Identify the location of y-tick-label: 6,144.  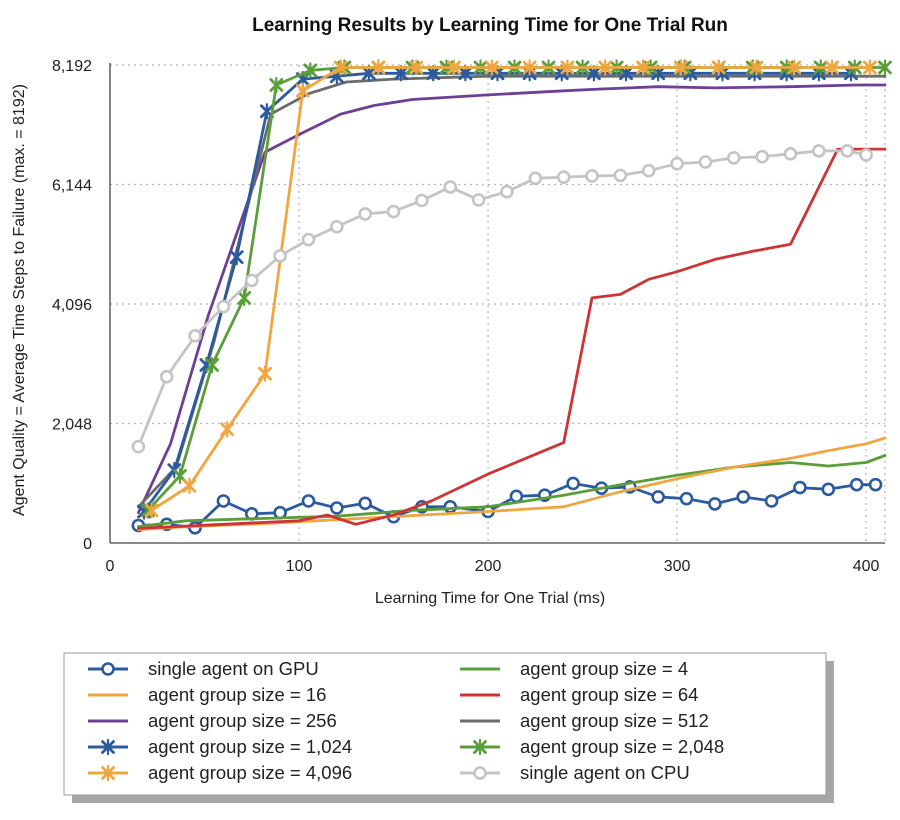
(72, 186).